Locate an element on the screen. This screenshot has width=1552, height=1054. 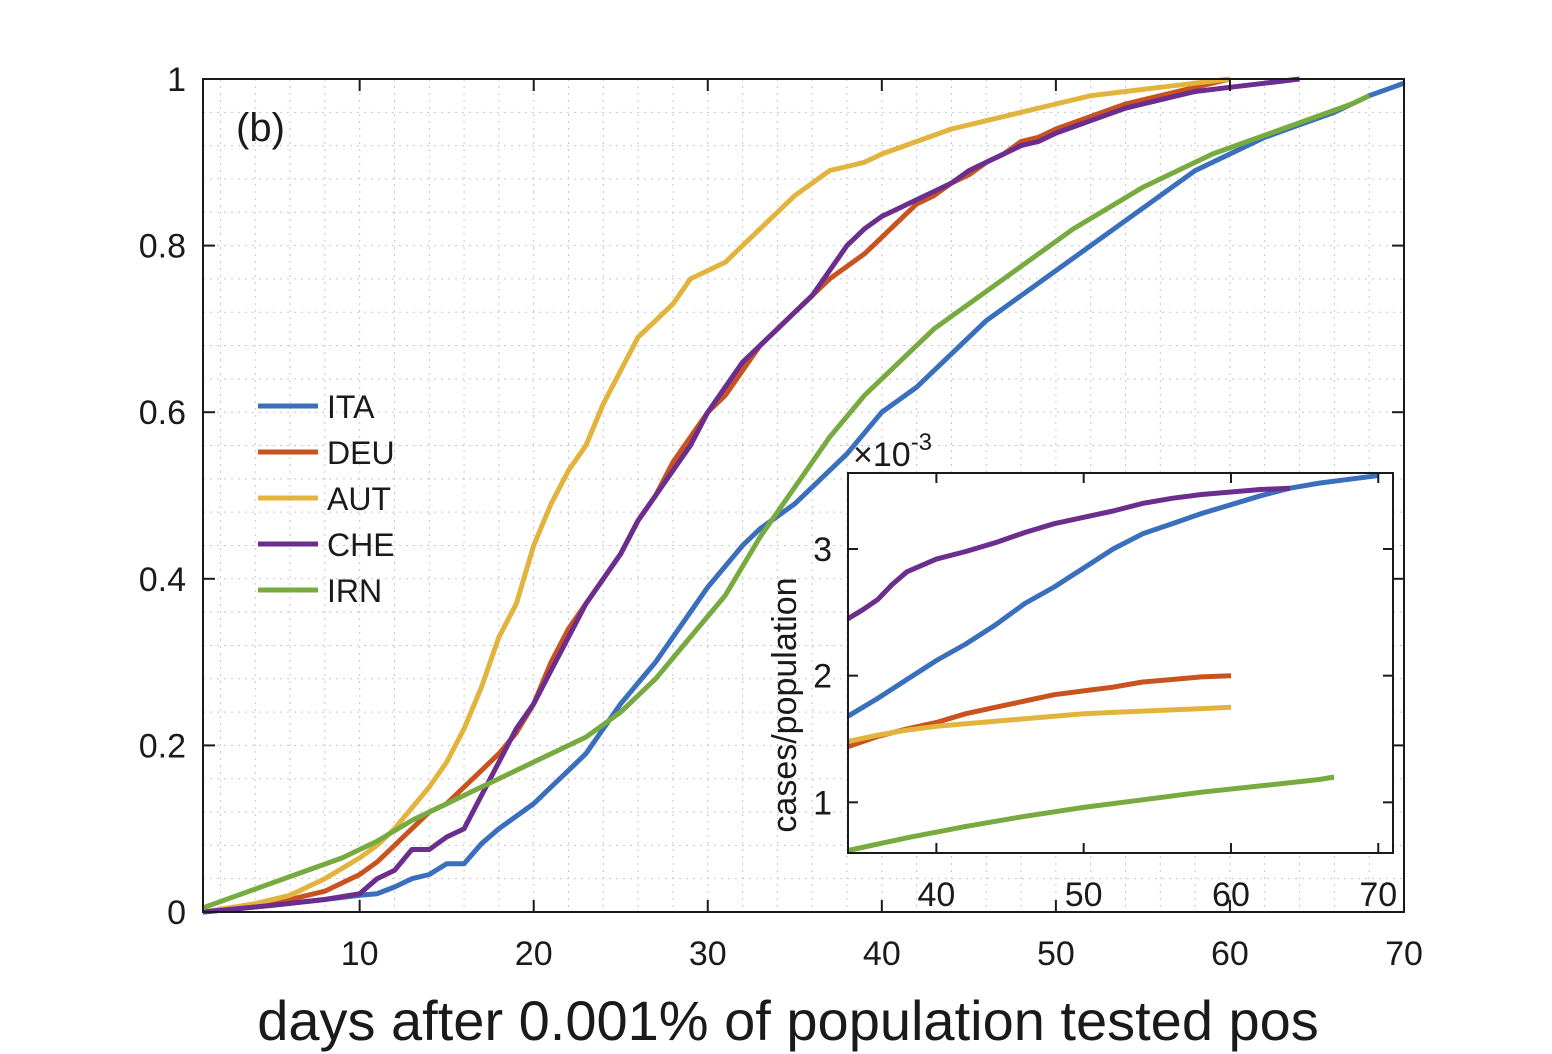
inset-y-tick-labels: 1 2 3 is located at coordinates (822, 676).